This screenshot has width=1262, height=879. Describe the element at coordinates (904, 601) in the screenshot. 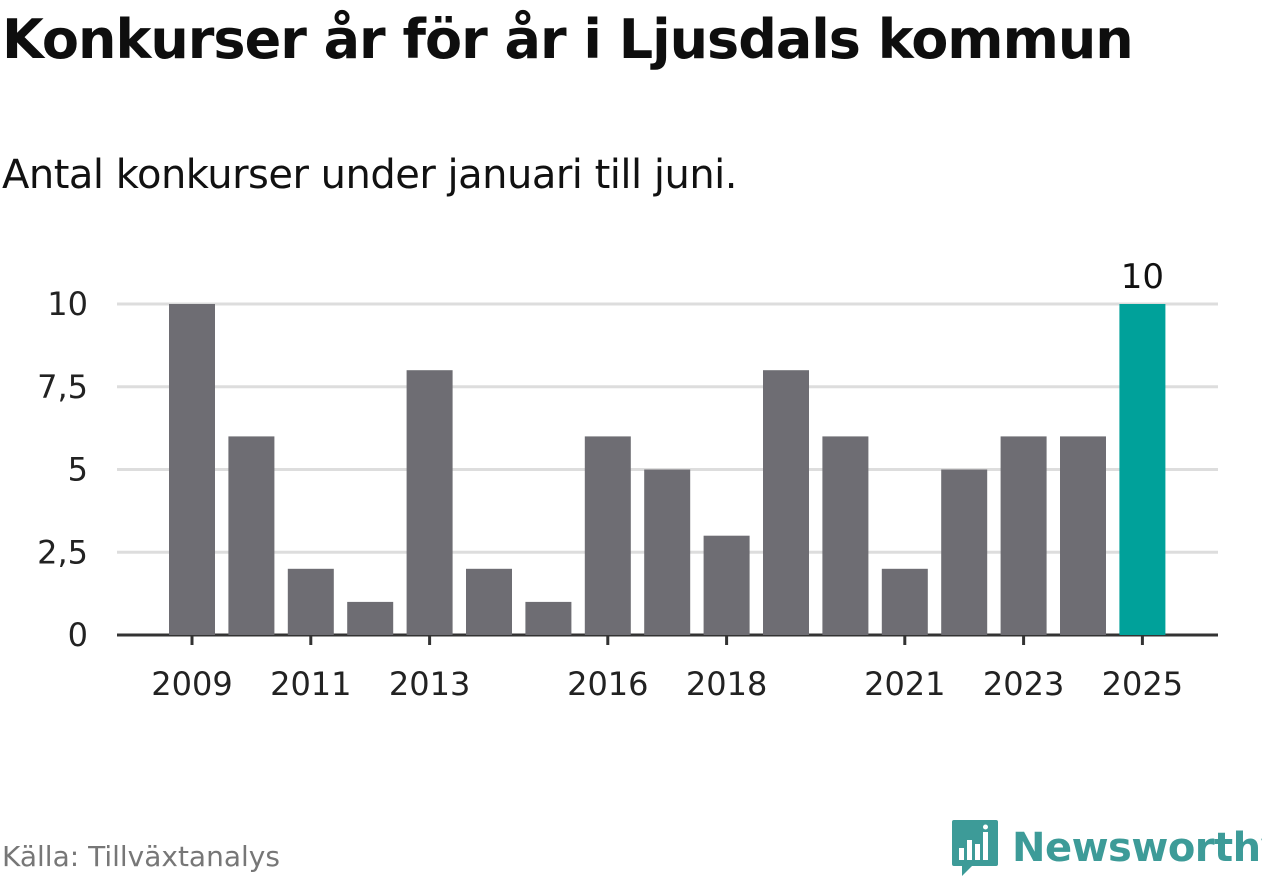

I see `bar-2021` at that location.